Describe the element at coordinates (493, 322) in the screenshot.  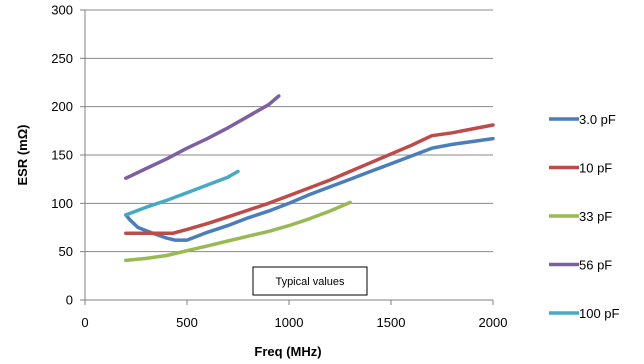
I see `x-tick-label-2000: 2000` at that location.